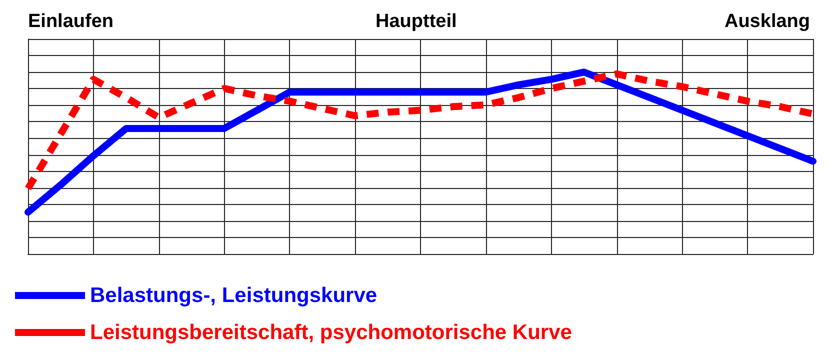 The width and height of the screenshot is (830, 356). What do you see at coordinates (234, 295) in the screenshot?
I see `legend-label: Belastungs-, Leistungskurve` at bounding box center [234, 295].